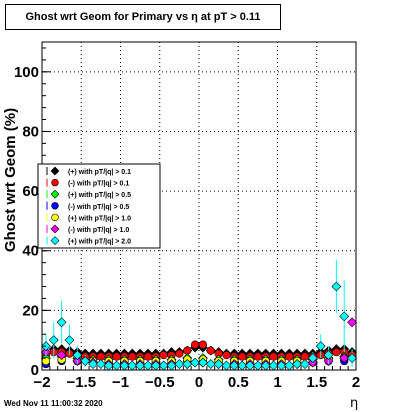 The image size is (400, 412). I want to click on timestamp: Wed Nov 11 11:00:32 2020, so click(53, 403).